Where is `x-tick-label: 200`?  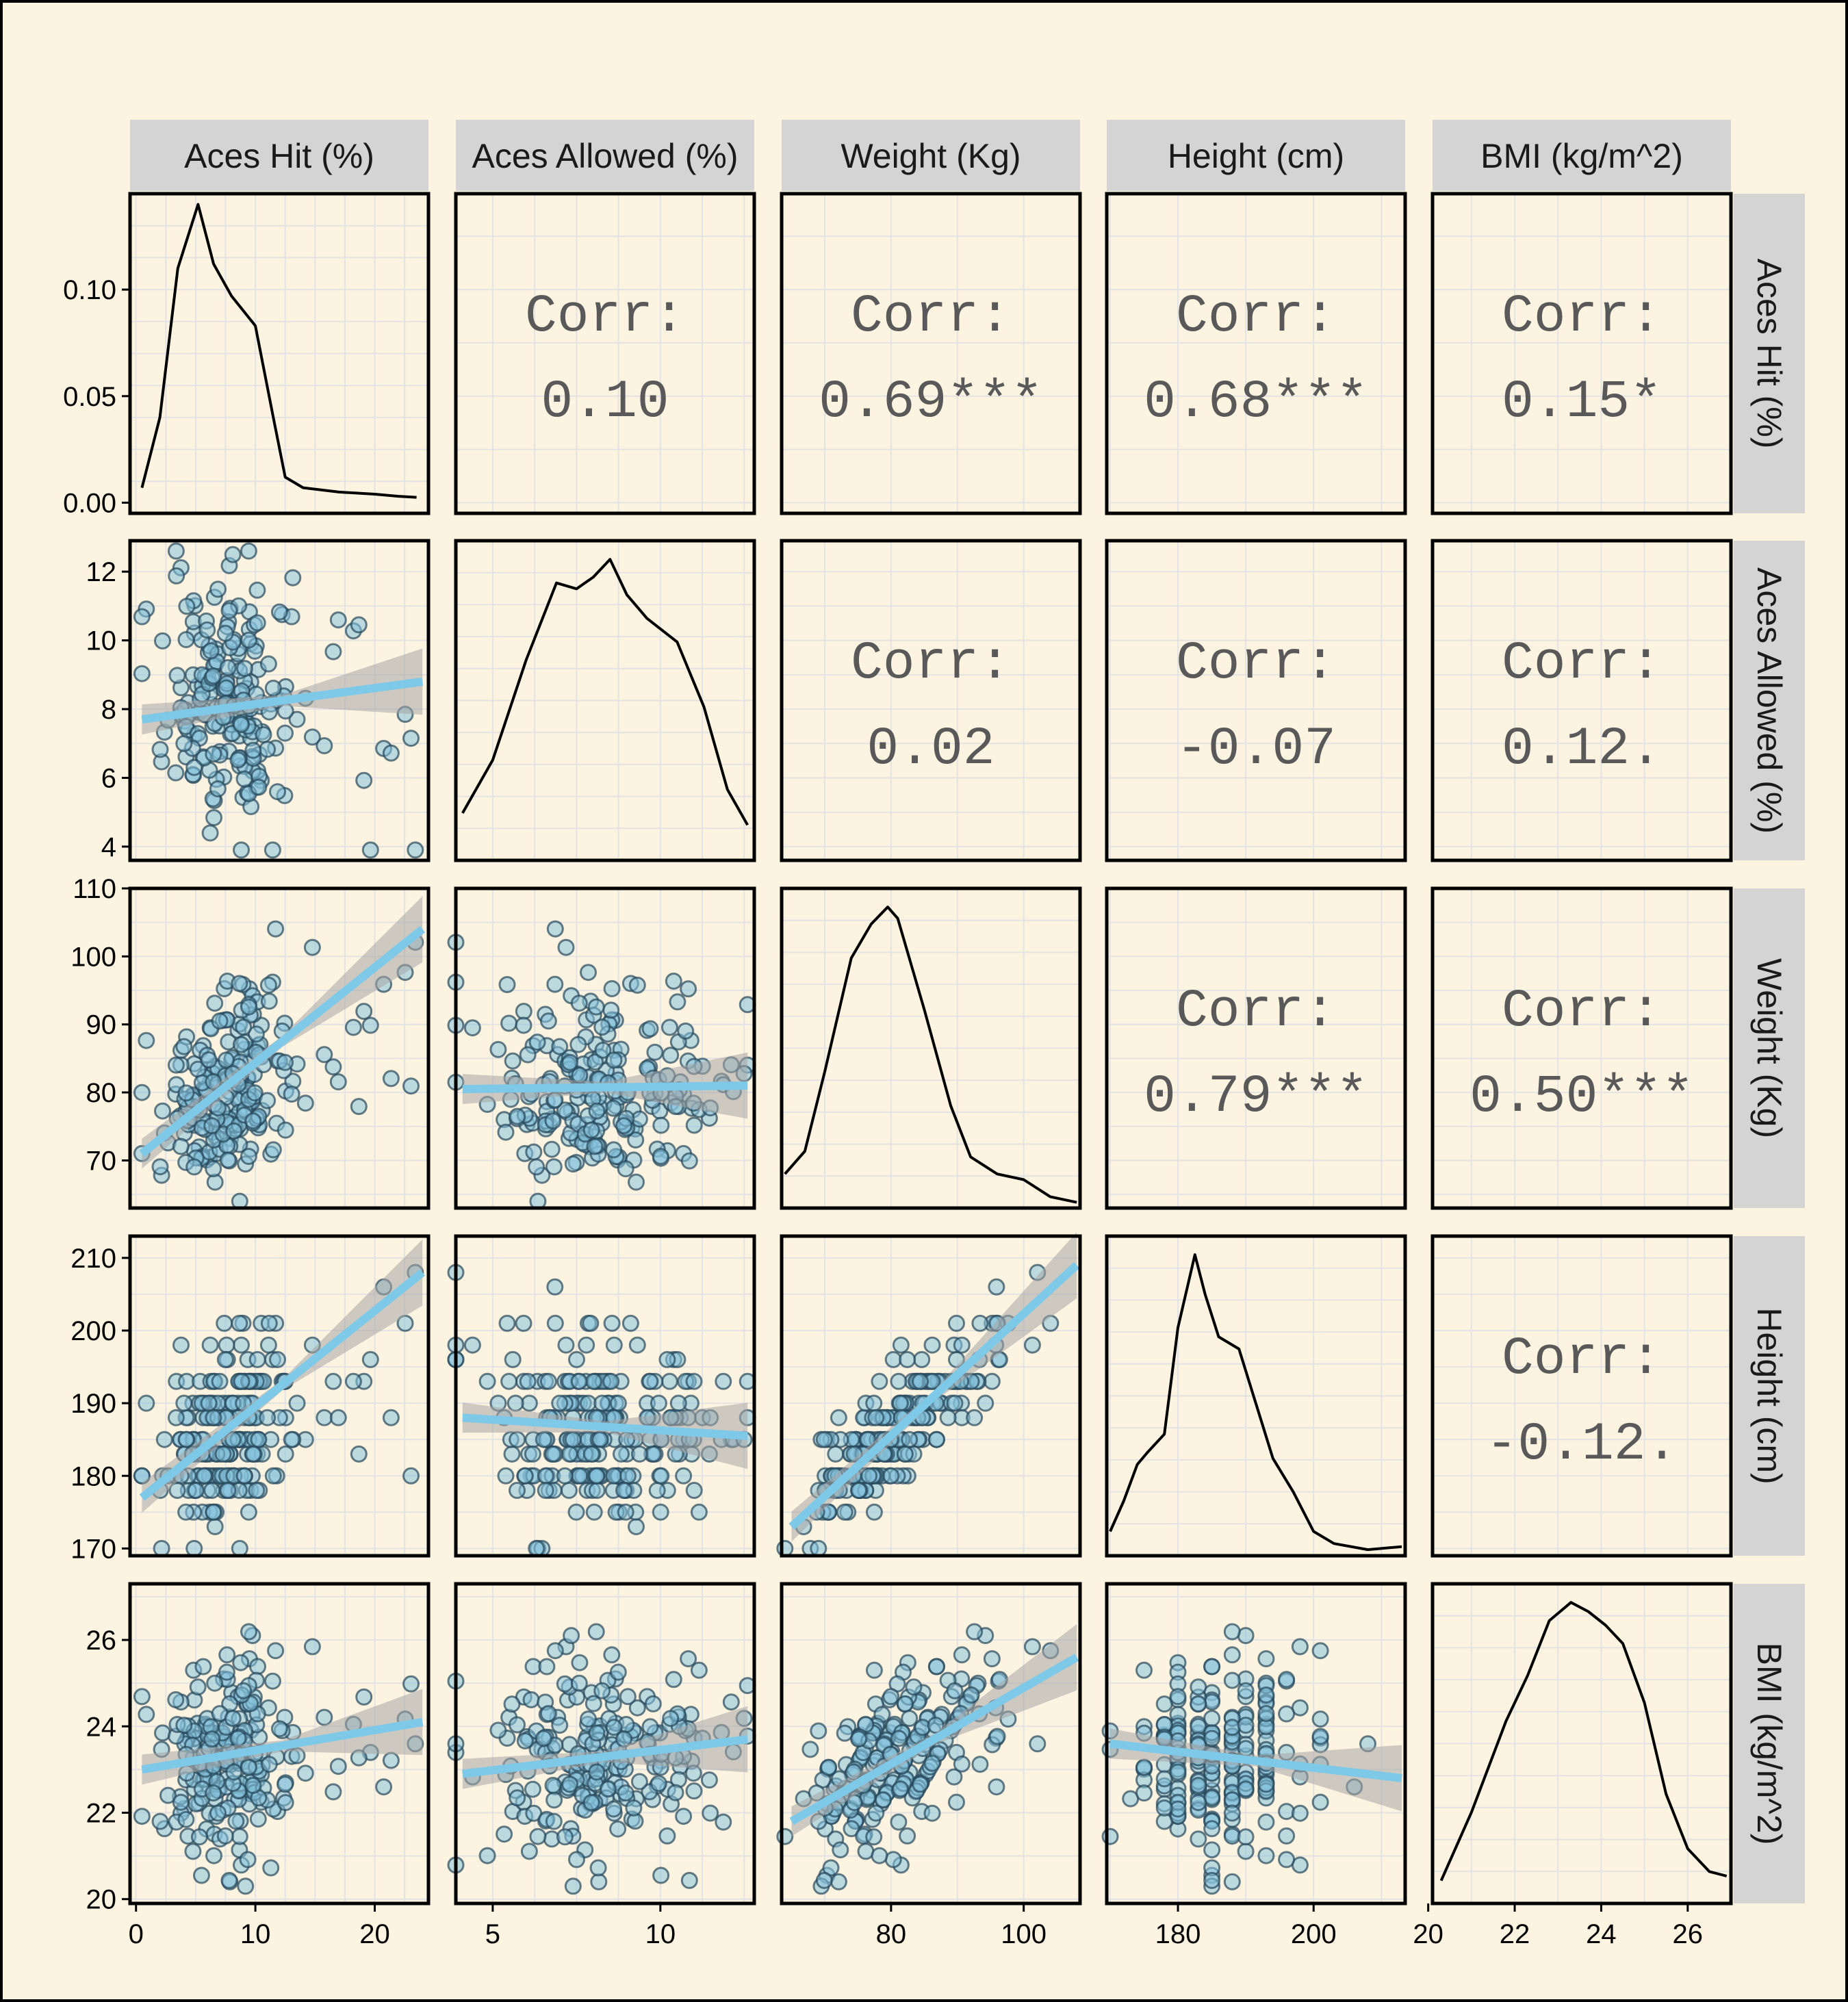
x-tick-label: 200 is located at coordinates (1314, 1934).